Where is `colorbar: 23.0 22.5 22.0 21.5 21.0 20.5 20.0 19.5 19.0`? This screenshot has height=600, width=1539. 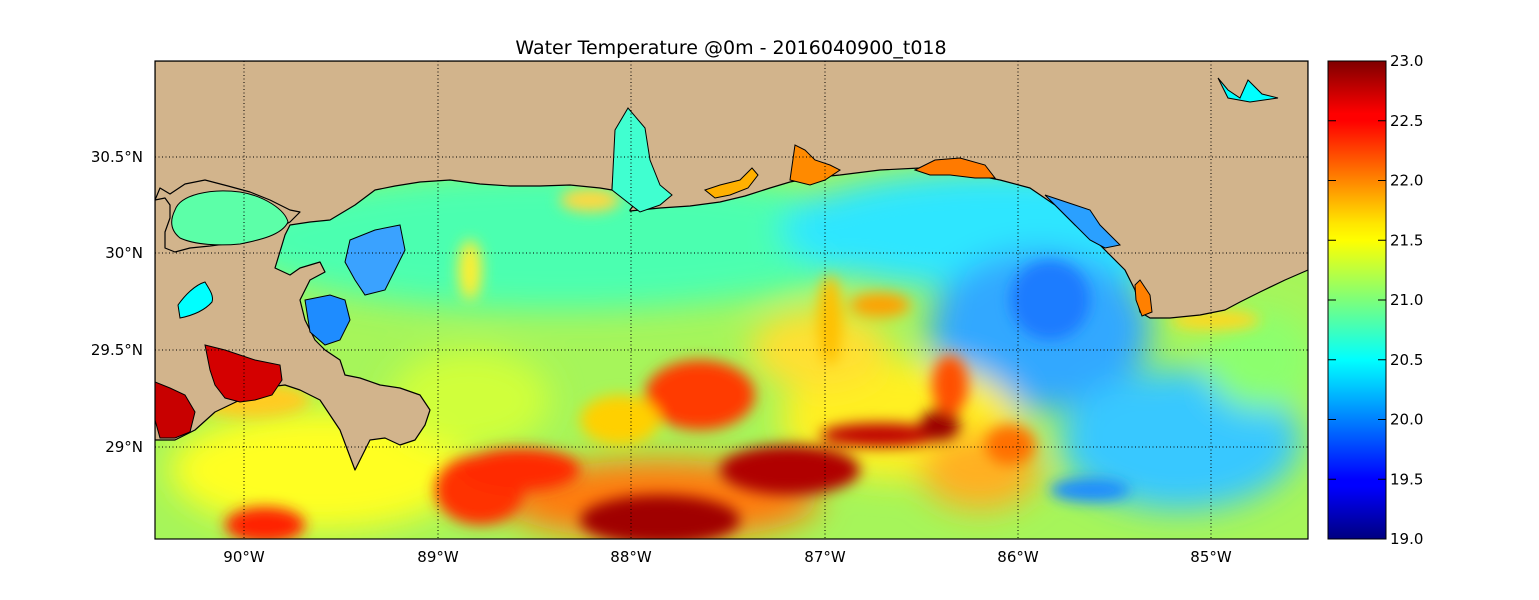
colorbar: 23.0 22.5 22.0 21.5 21.0 20.5 20.0 19.5 19.0 is located at coordinates (1375, 300).